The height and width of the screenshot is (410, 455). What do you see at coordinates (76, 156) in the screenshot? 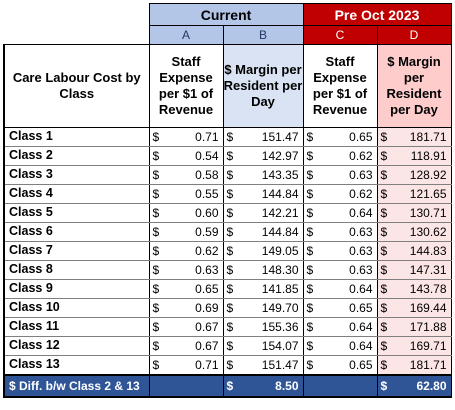
I see `row-label: Class 2` at bounding box center [76, 156].